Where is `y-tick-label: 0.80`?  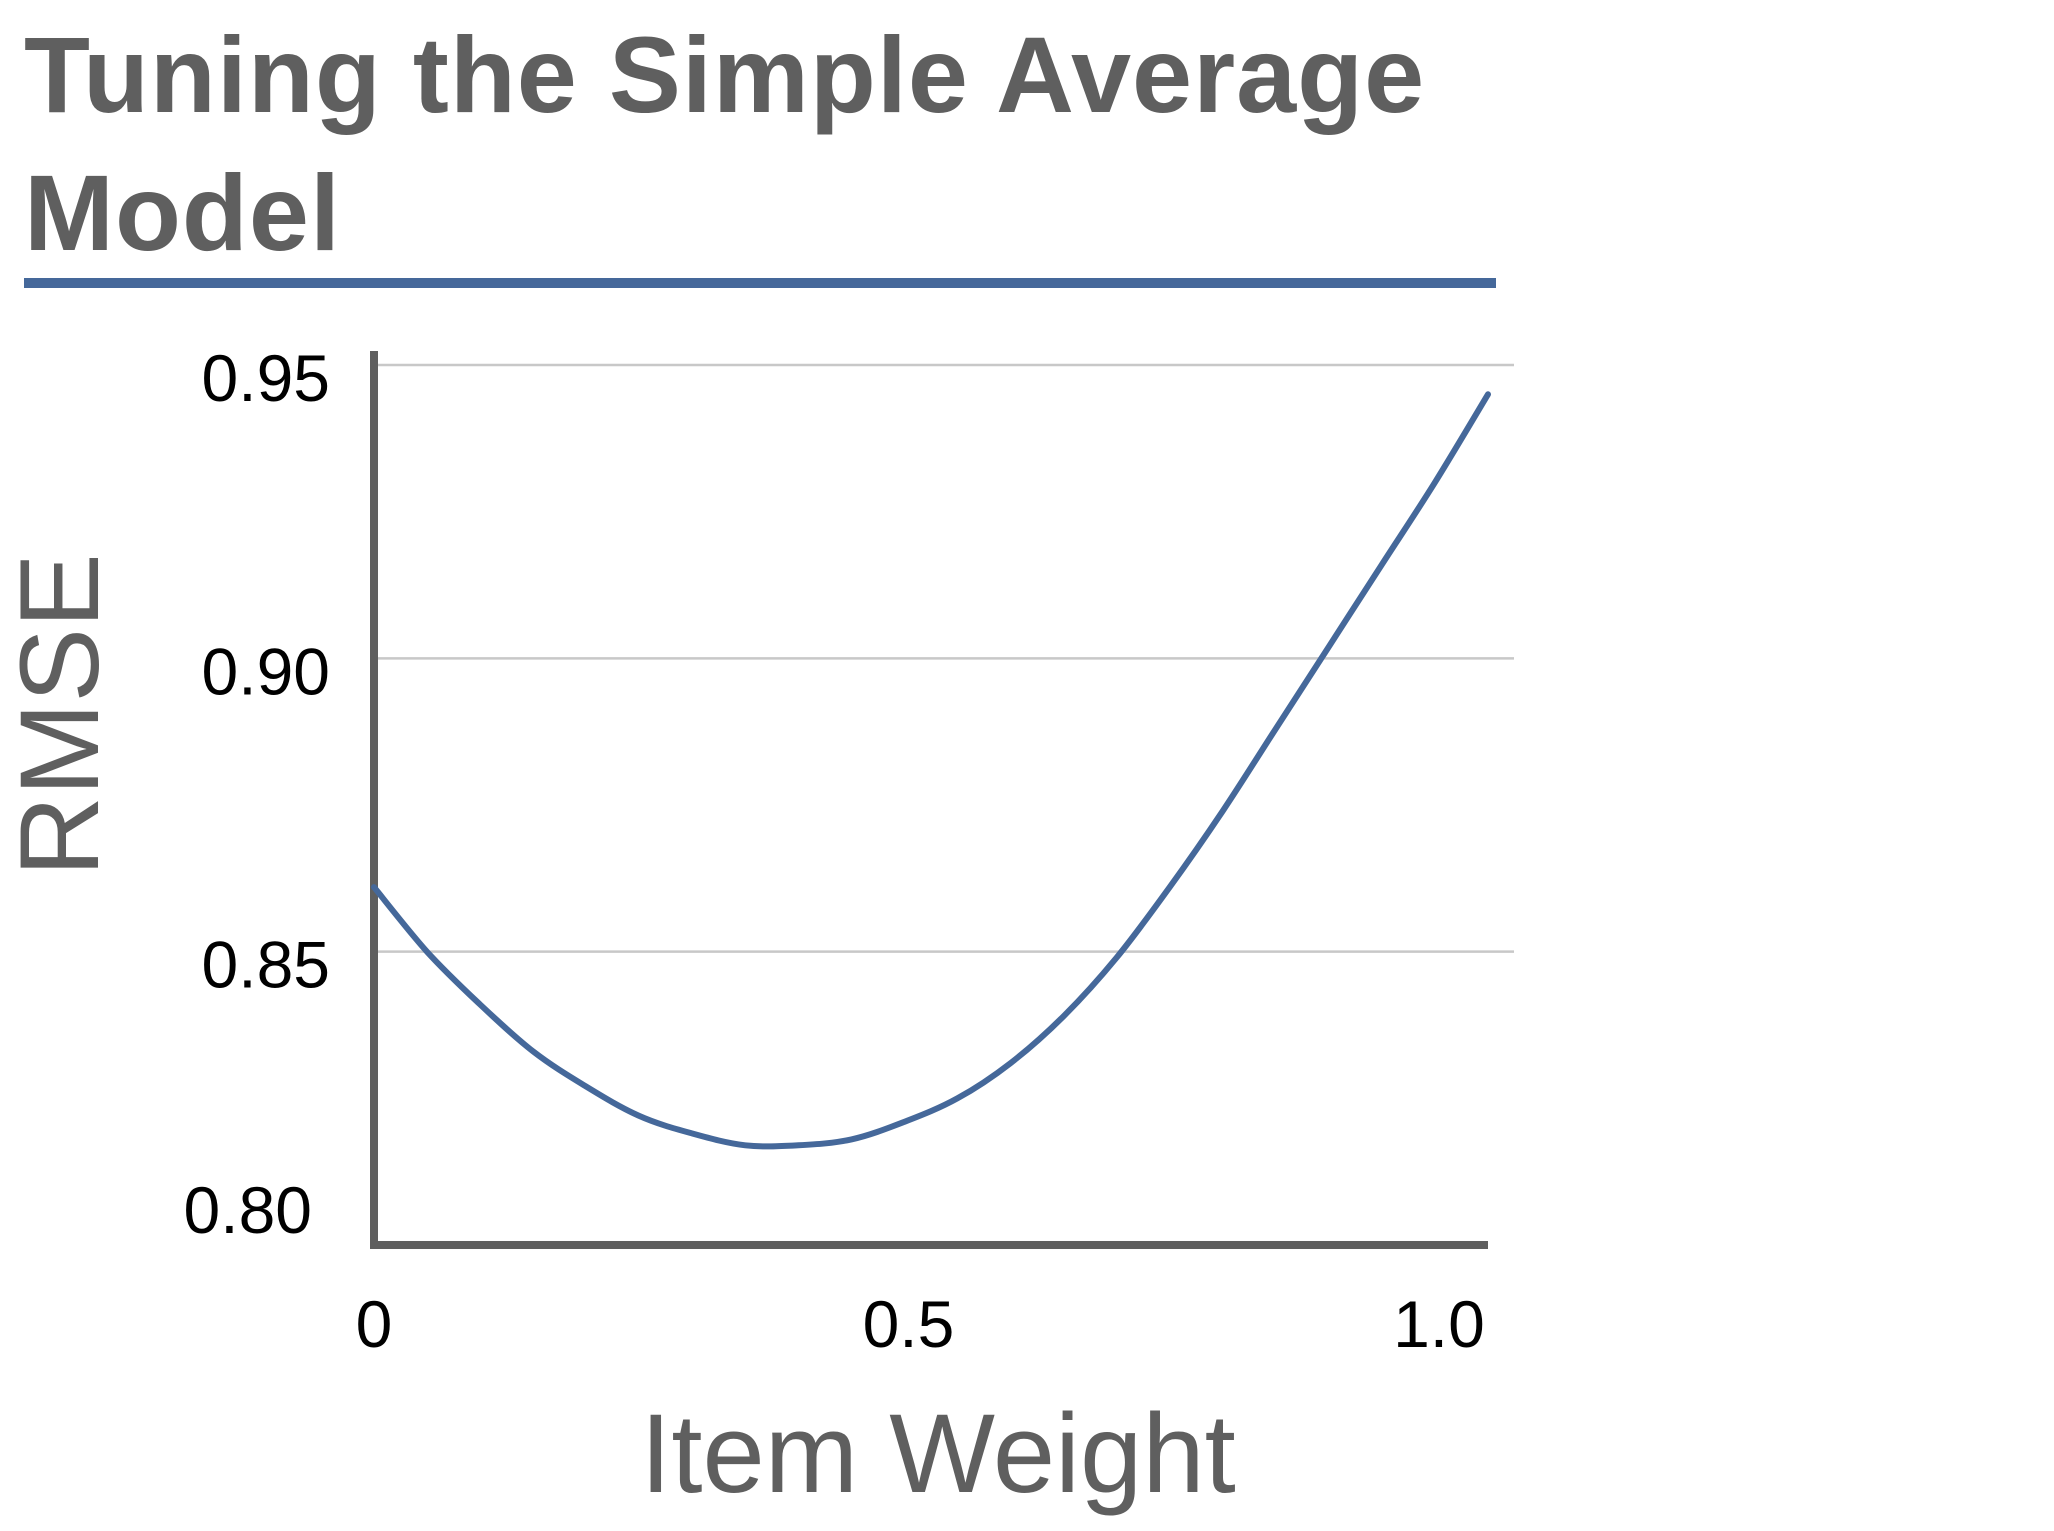 y-tick-label: 0.80 is located at coordinates (248, 1210).